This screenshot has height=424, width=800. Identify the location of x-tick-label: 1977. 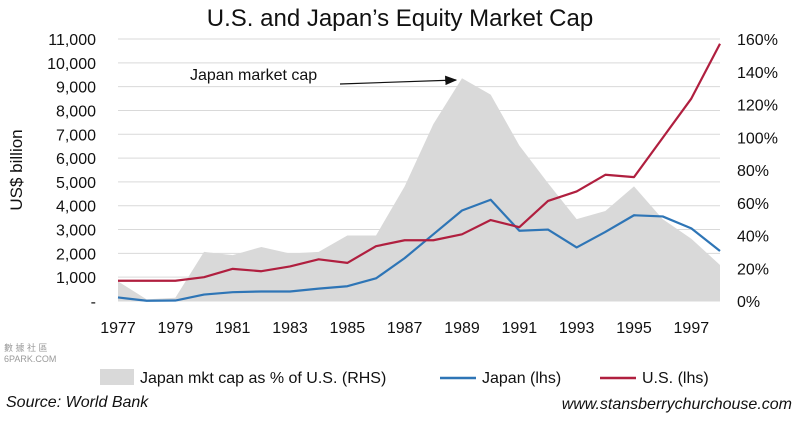
(118, 328).